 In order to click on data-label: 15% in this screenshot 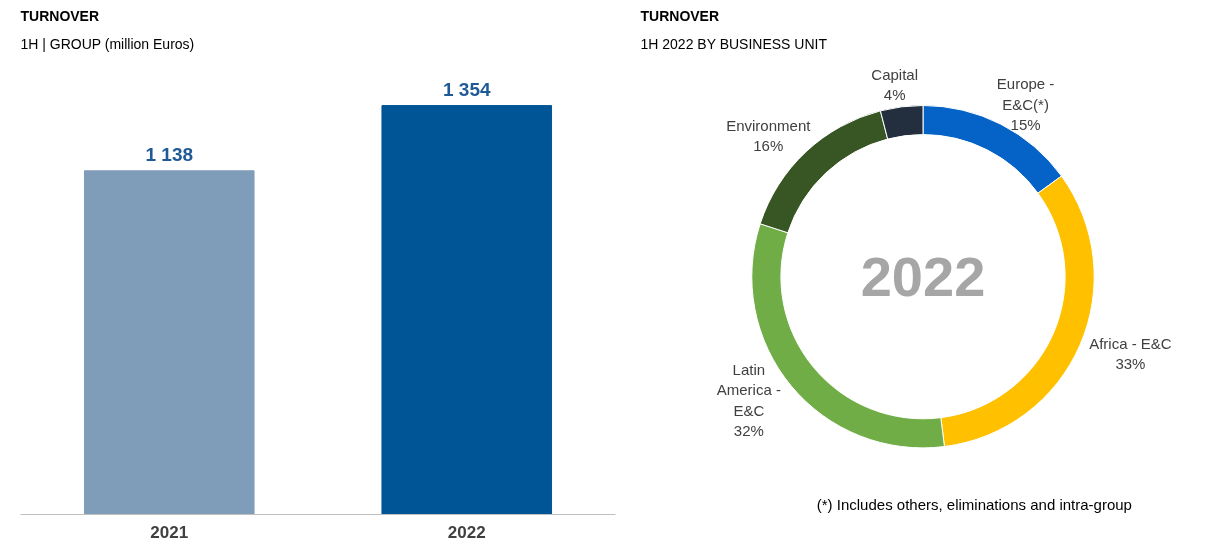, I will do `click(1025, 124)`.